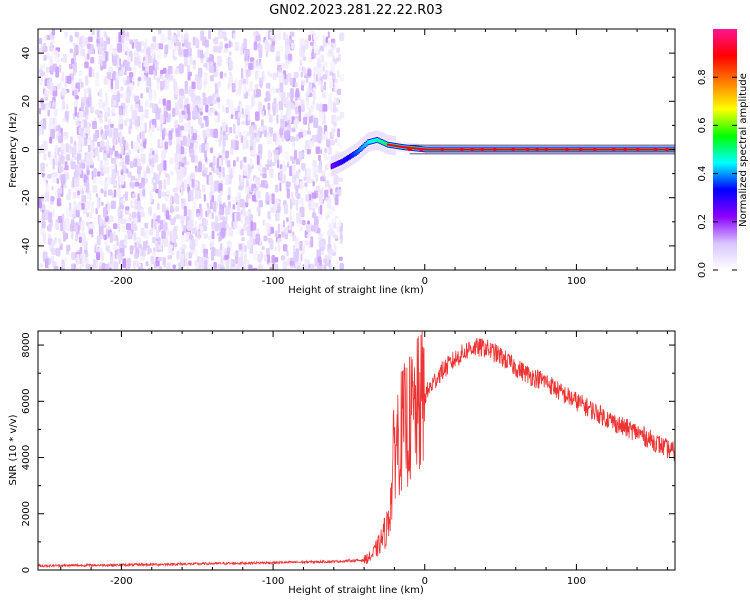 This screenshot has width=750, height=600. I want to click on y-tick-label: 0, so click(26, 149).